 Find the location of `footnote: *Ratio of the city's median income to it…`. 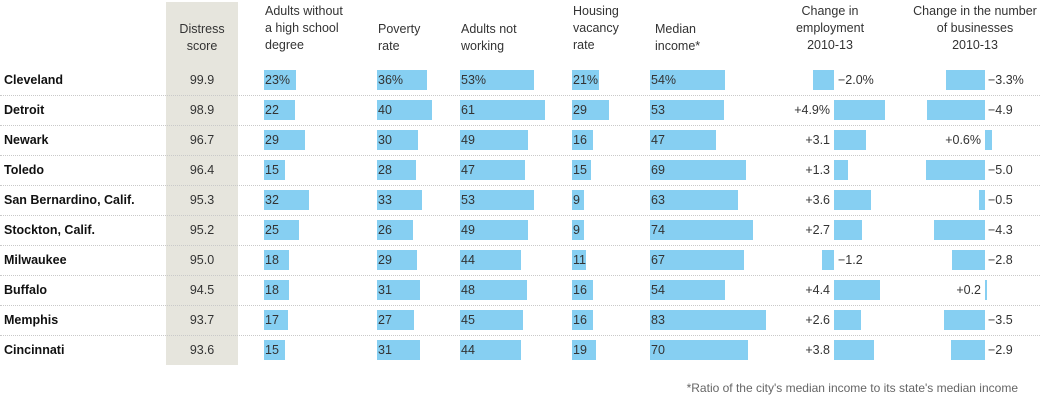

footnote: *Ratio of the city's median income to it… is located at coordinates (852, 388).